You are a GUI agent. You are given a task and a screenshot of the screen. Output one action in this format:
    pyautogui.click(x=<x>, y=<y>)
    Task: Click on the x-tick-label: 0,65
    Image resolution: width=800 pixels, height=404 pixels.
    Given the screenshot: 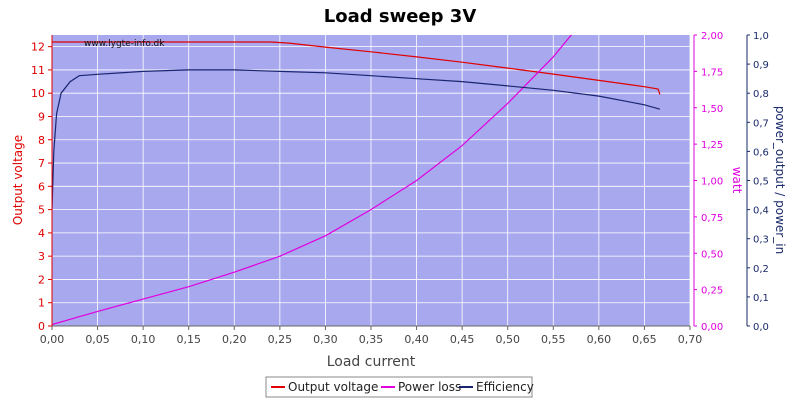 What is the action you would take?
    pyautogui.click(x=644, y=339)
    